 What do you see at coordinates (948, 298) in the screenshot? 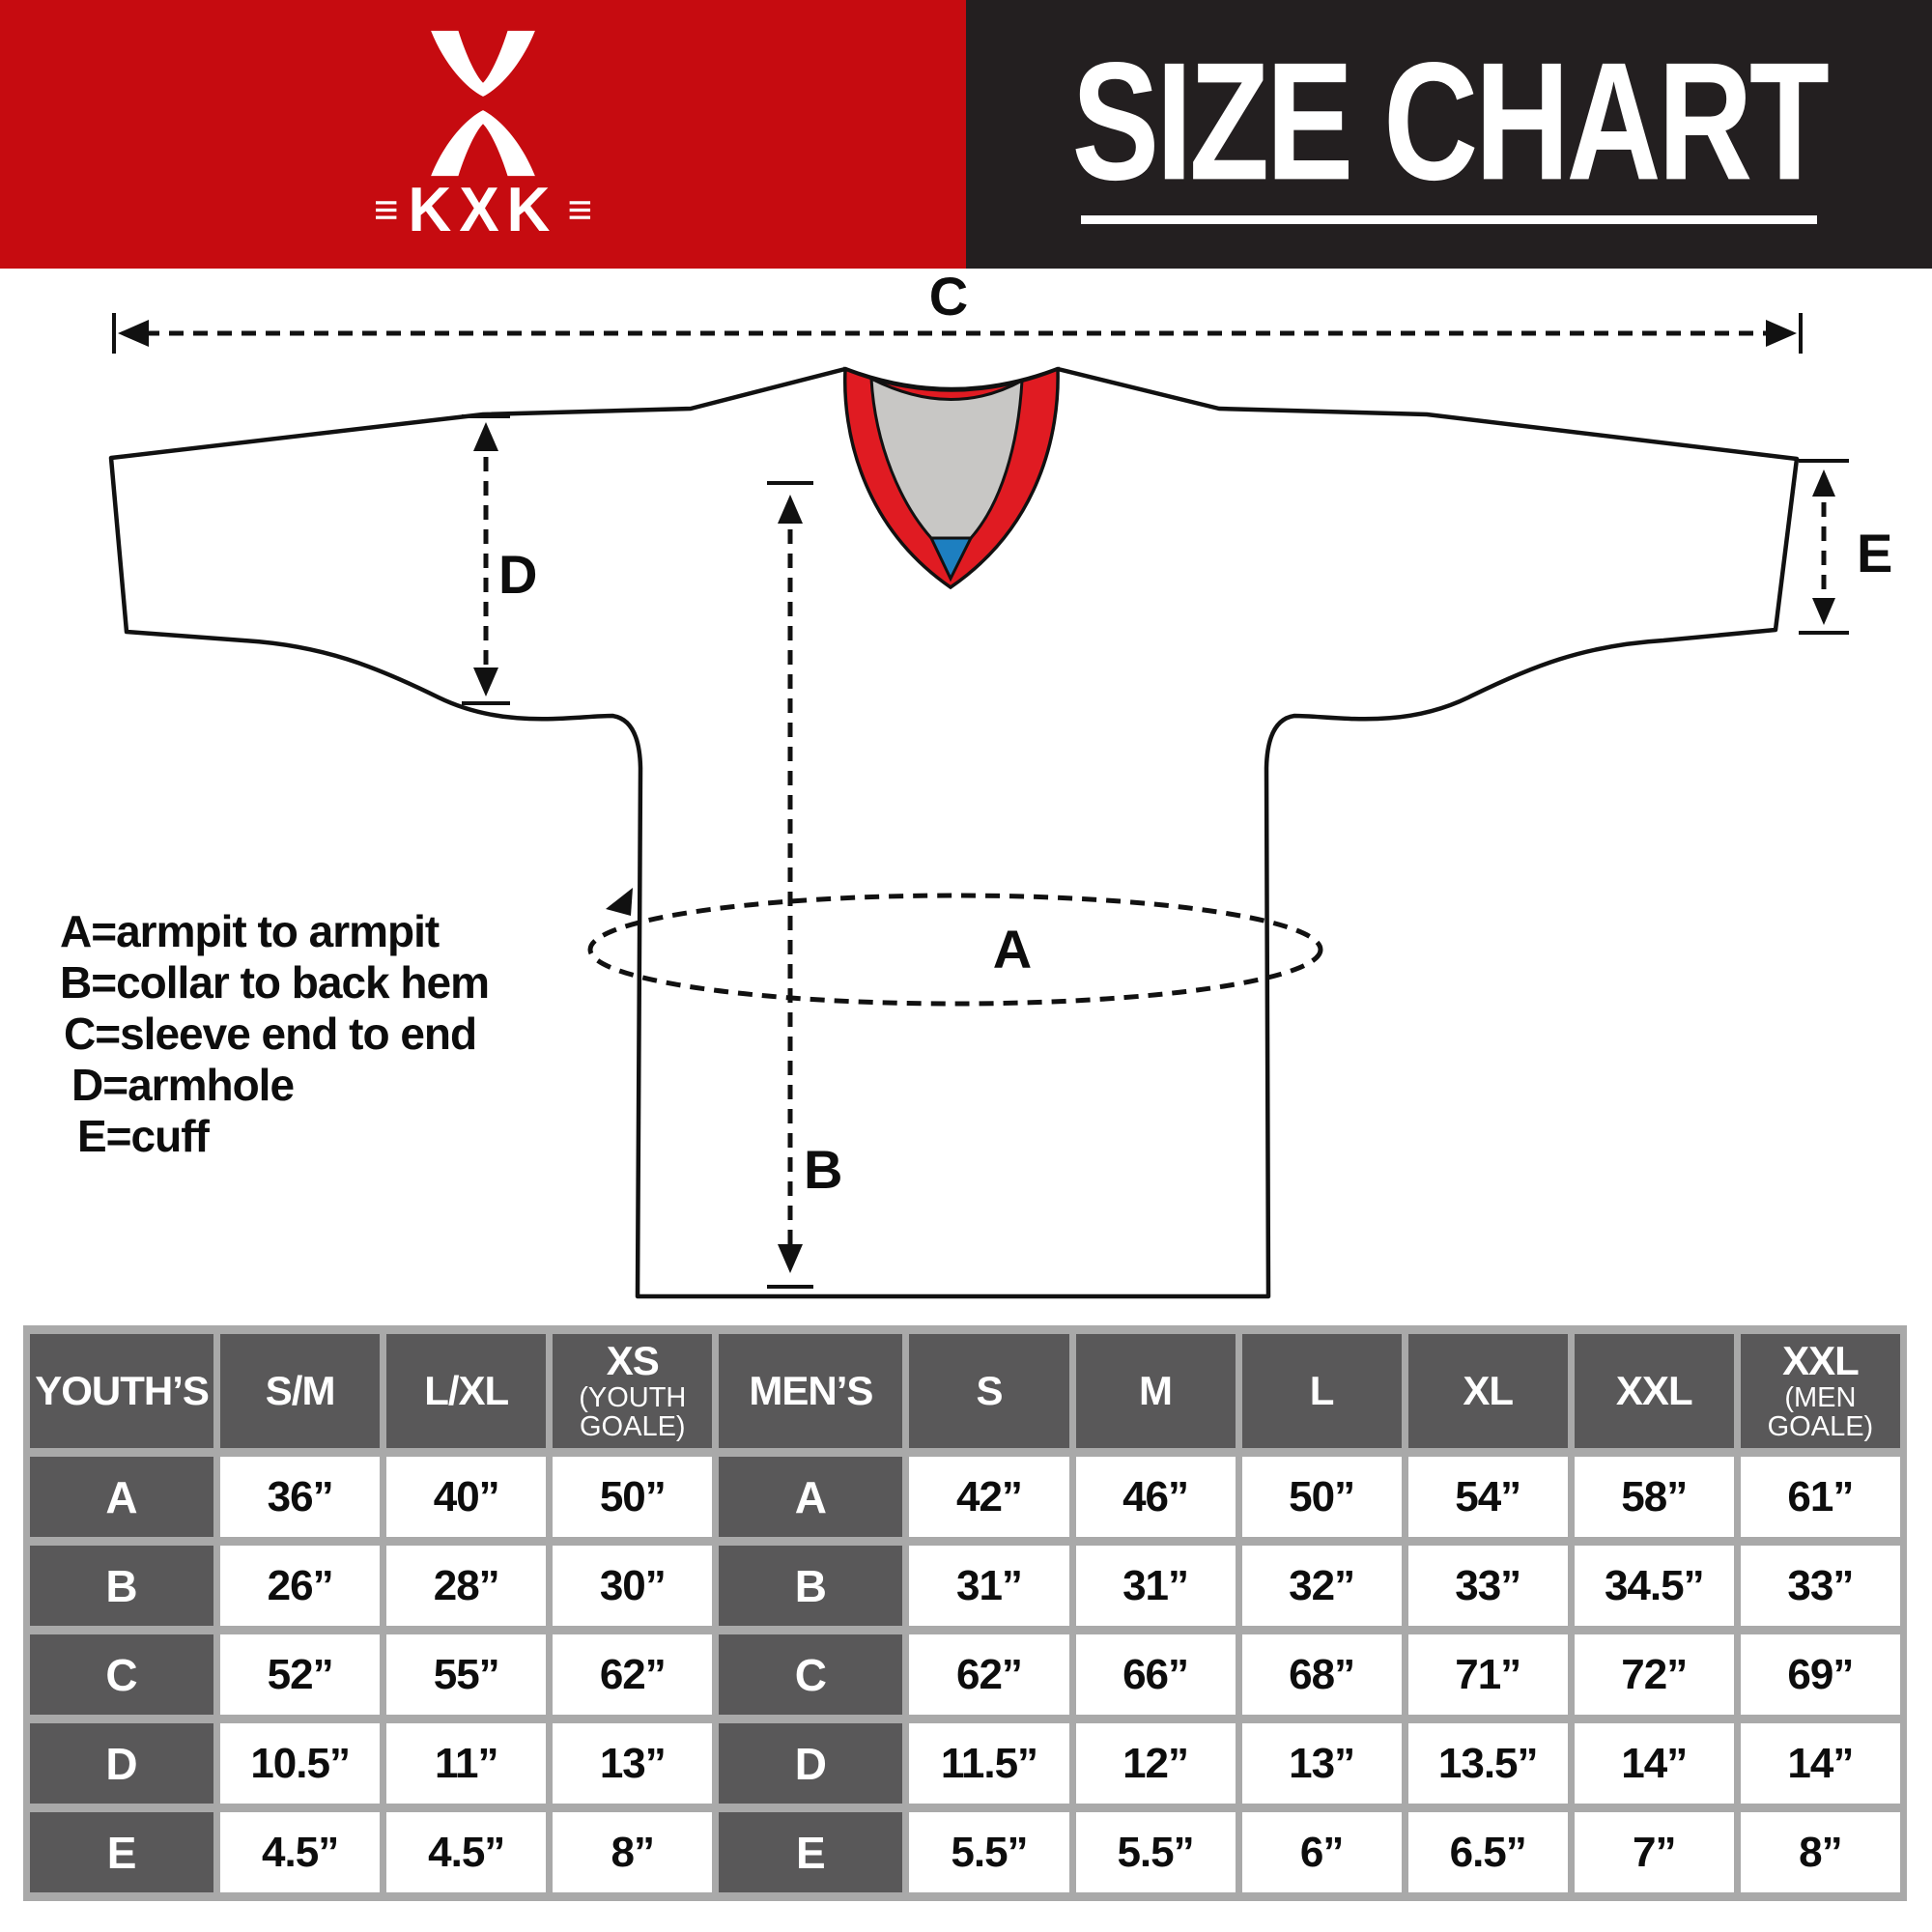
I see `label-c: C` at bounding box center [948, 298].